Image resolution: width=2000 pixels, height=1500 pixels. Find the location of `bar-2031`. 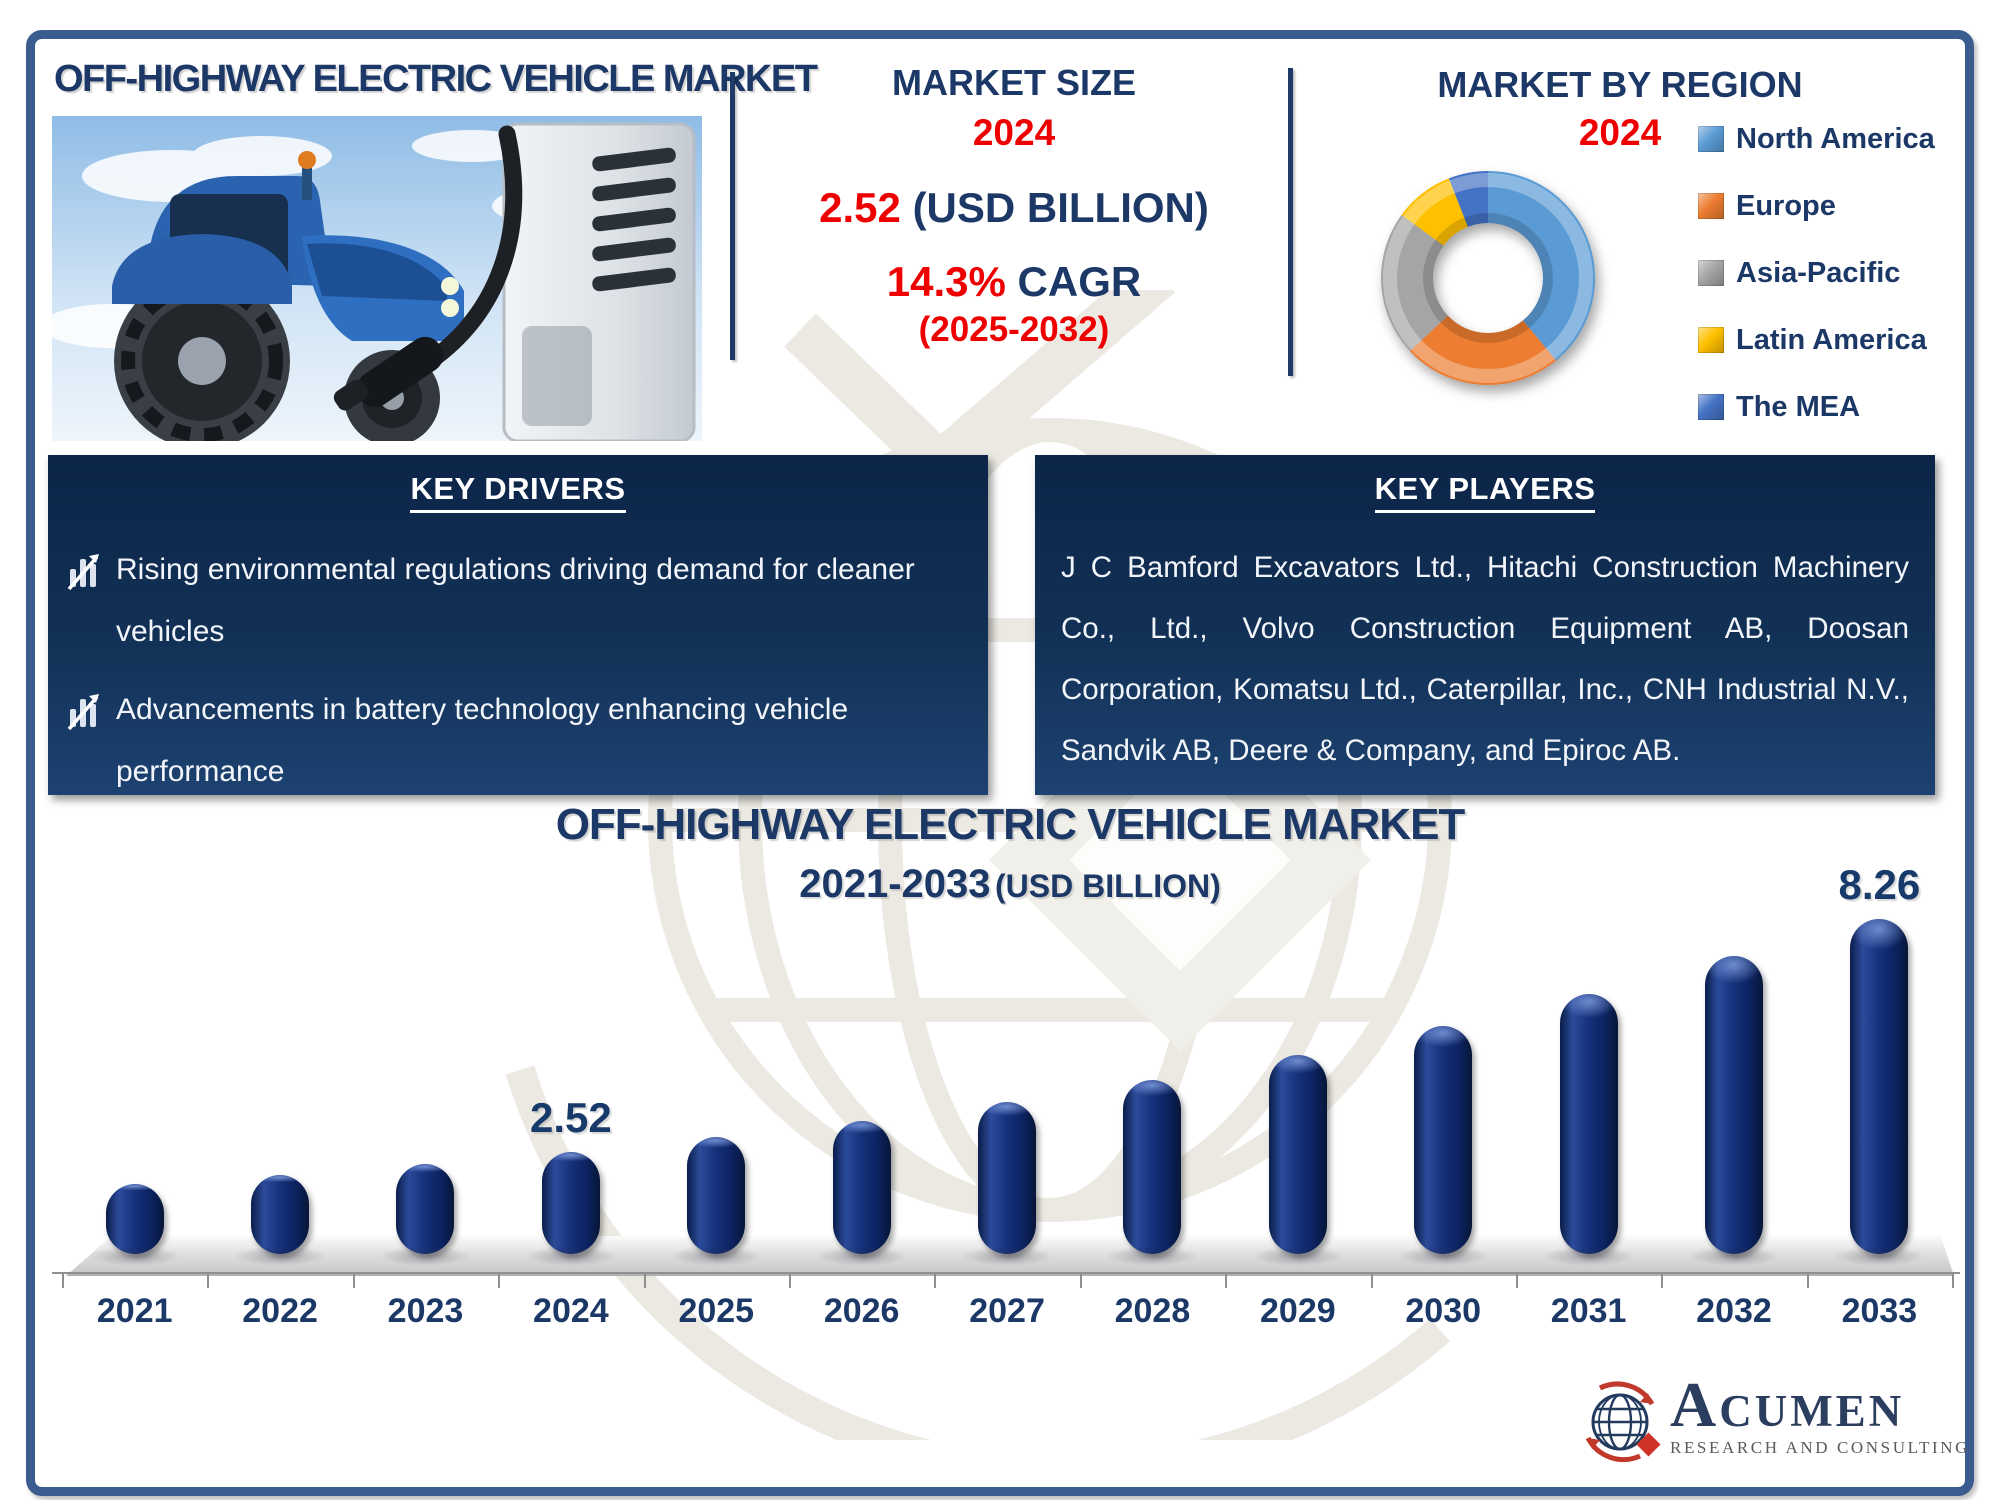

bar-2031 is located at coordinates (1588, 1124).